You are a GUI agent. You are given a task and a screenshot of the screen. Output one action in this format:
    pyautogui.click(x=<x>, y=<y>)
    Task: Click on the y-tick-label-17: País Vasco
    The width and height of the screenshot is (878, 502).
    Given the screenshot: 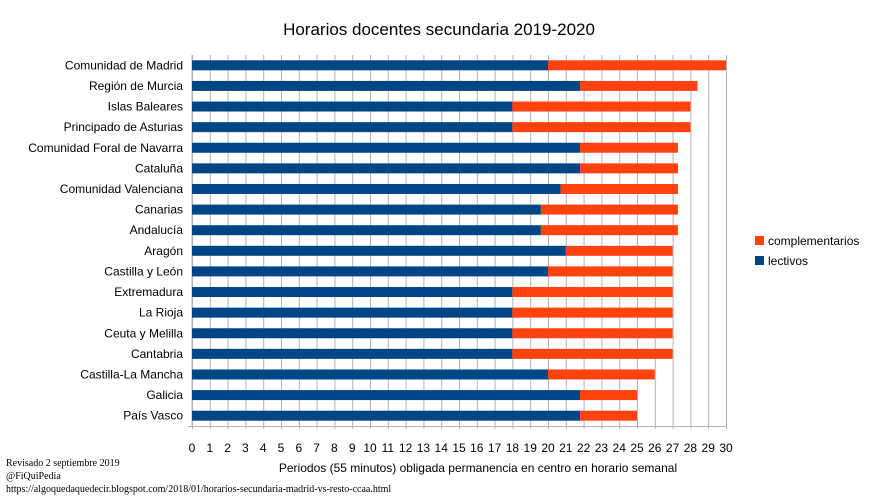 What is the action you would take?
    pyautogui.click(x=153, y=416)
    